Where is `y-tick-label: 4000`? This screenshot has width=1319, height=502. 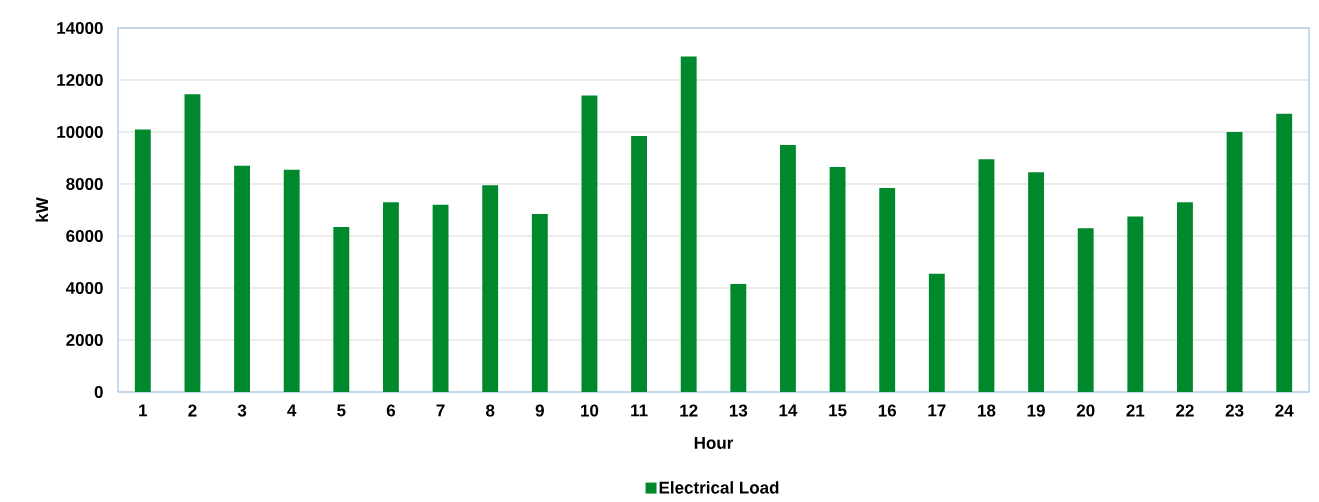
y-tick-label: 4000 is located at coordinates (84, 288).